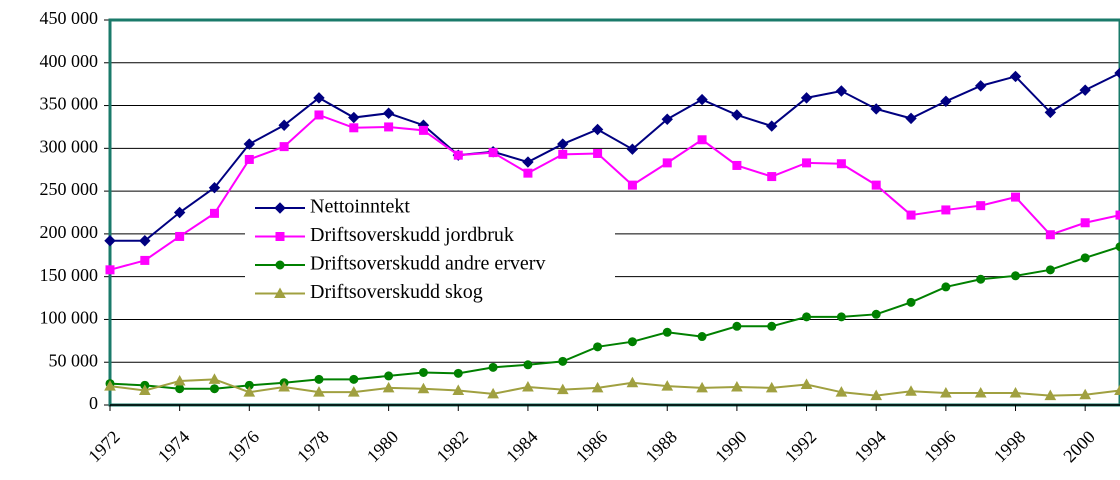 This screenshot has width=1120, height=480. What do you see at coordinates (69, 318) in the screenshot?
I see `y-tick-label: 100 000` at bounding box center [69, 318].